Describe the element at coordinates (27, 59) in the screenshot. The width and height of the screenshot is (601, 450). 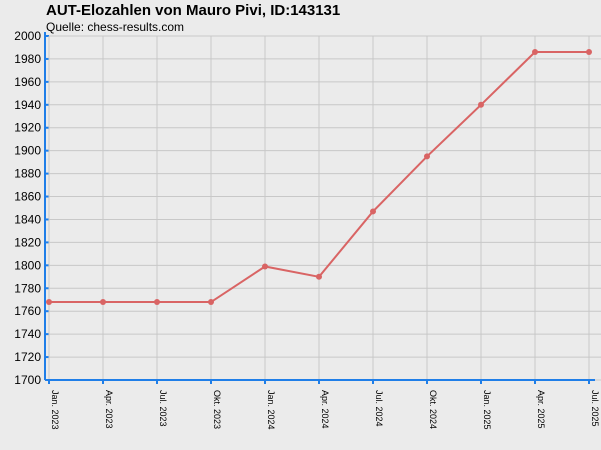
I see `y-tick-label: 1980` at that location.